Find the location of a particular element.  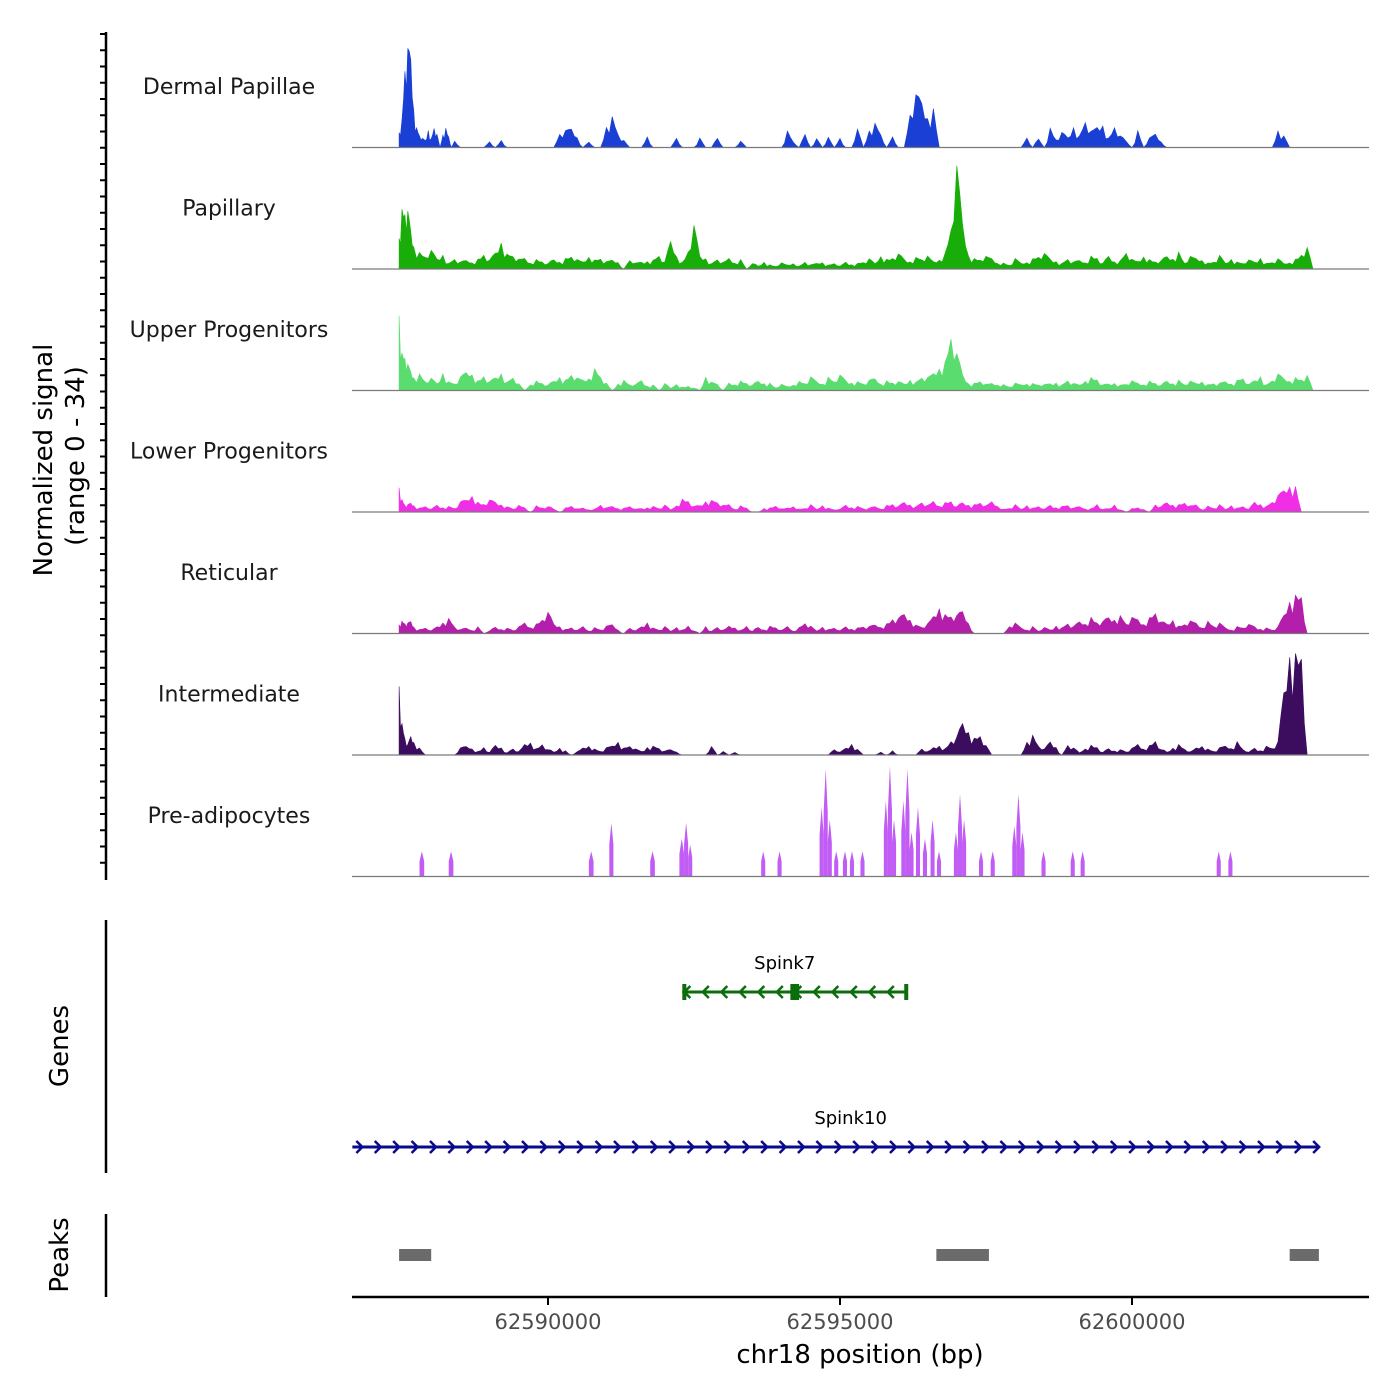

track-label: Lower Progenitors is located at coordinates (229, 452).